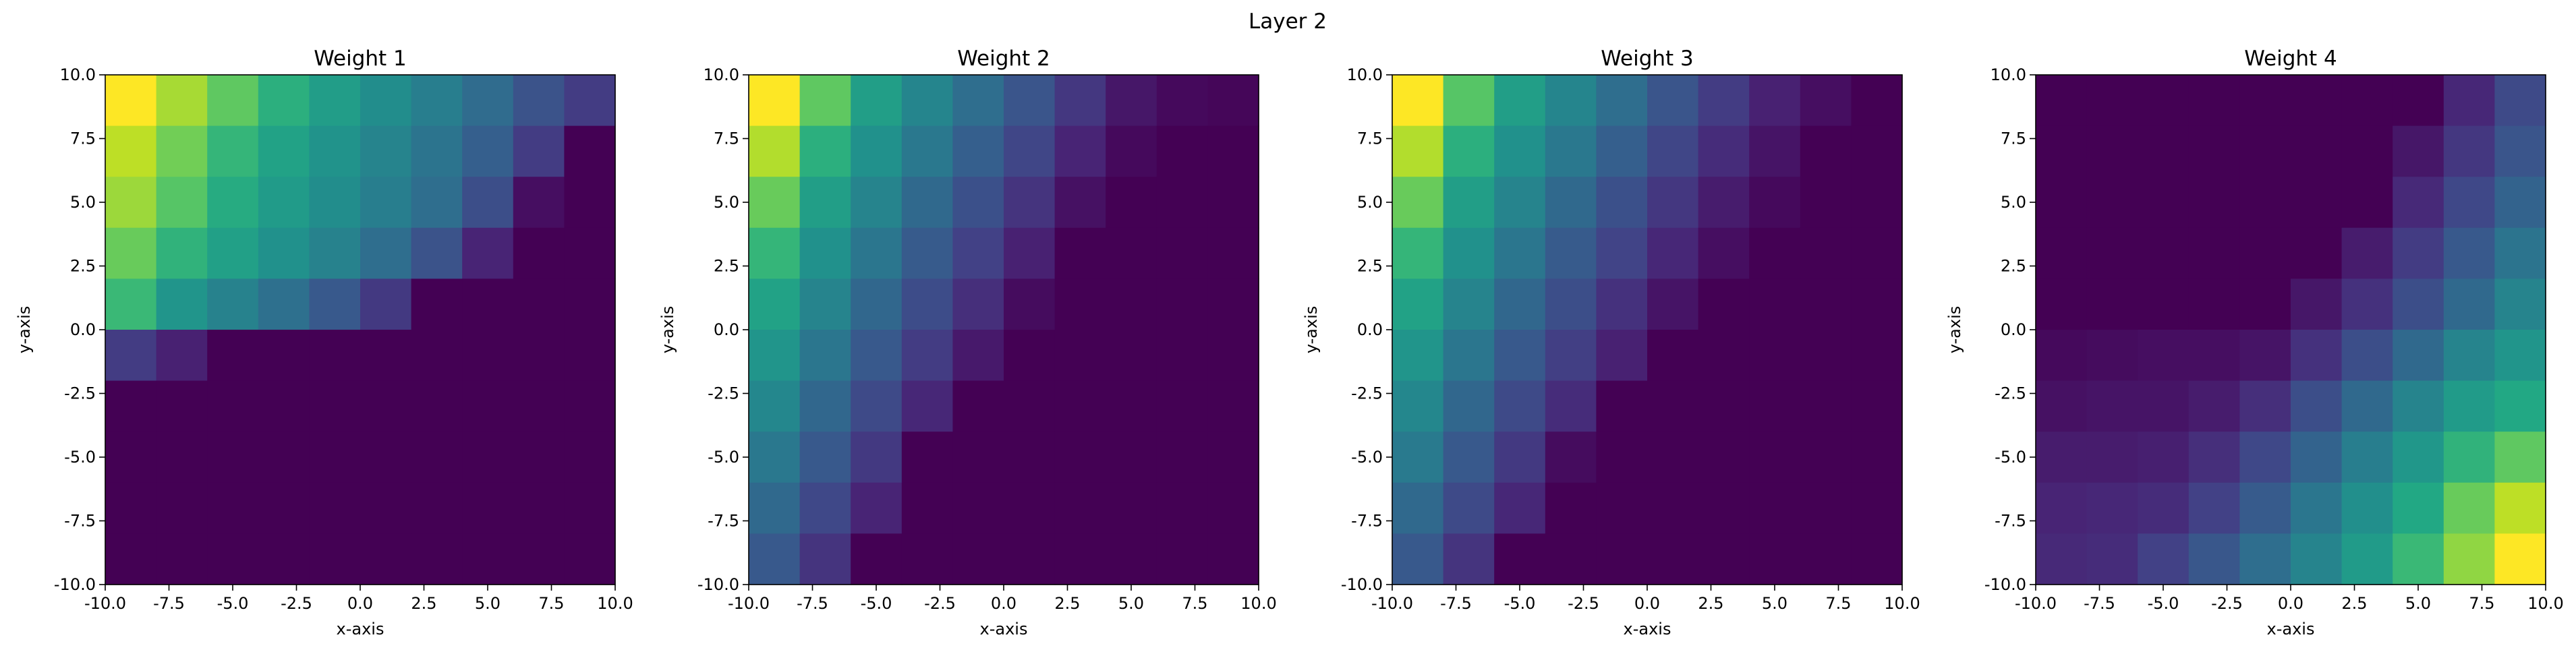  What do you see at coordinates (723, 394) in the screenshot?
I see `y-tick-label: -2.5` at bounding box center [723, 394].